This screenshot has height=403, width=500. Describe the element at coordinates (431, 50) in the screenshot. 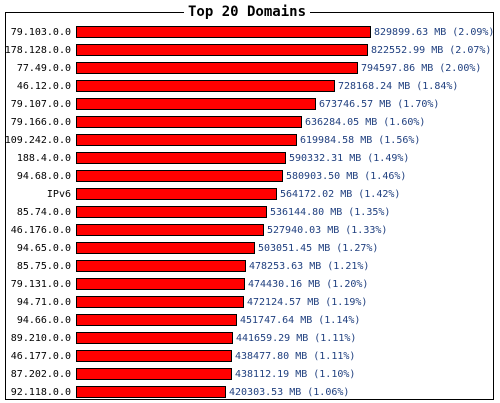

I see `value-label: 822552.99 MB (2.07%)` at that location.